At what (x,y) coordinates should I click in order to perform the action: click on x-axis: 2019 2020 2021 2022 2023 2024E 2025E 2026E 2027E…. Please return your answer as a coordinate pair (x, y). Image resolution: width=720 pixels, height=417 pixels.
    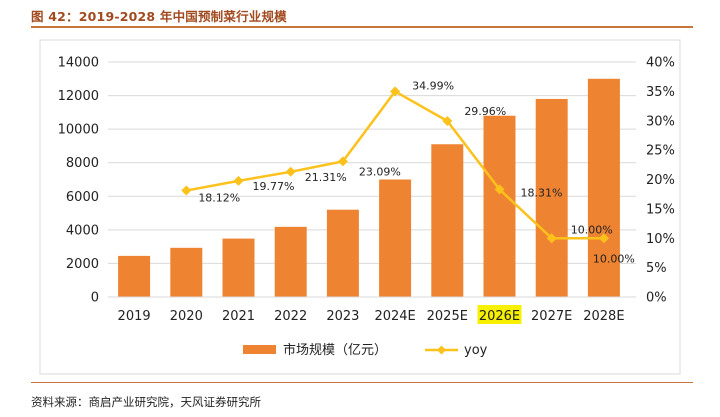
    Looking at the image, I should click on (371, 314).